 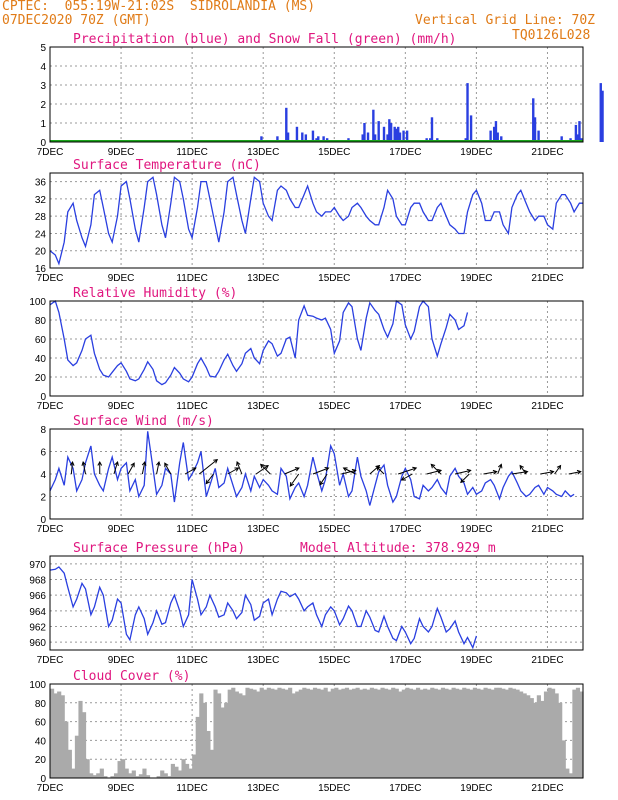 What do you see at coordinates (405, 406) in the screenshot?
I see `rh-xtick-label: 17DEC` at bounding box center [405, 406].